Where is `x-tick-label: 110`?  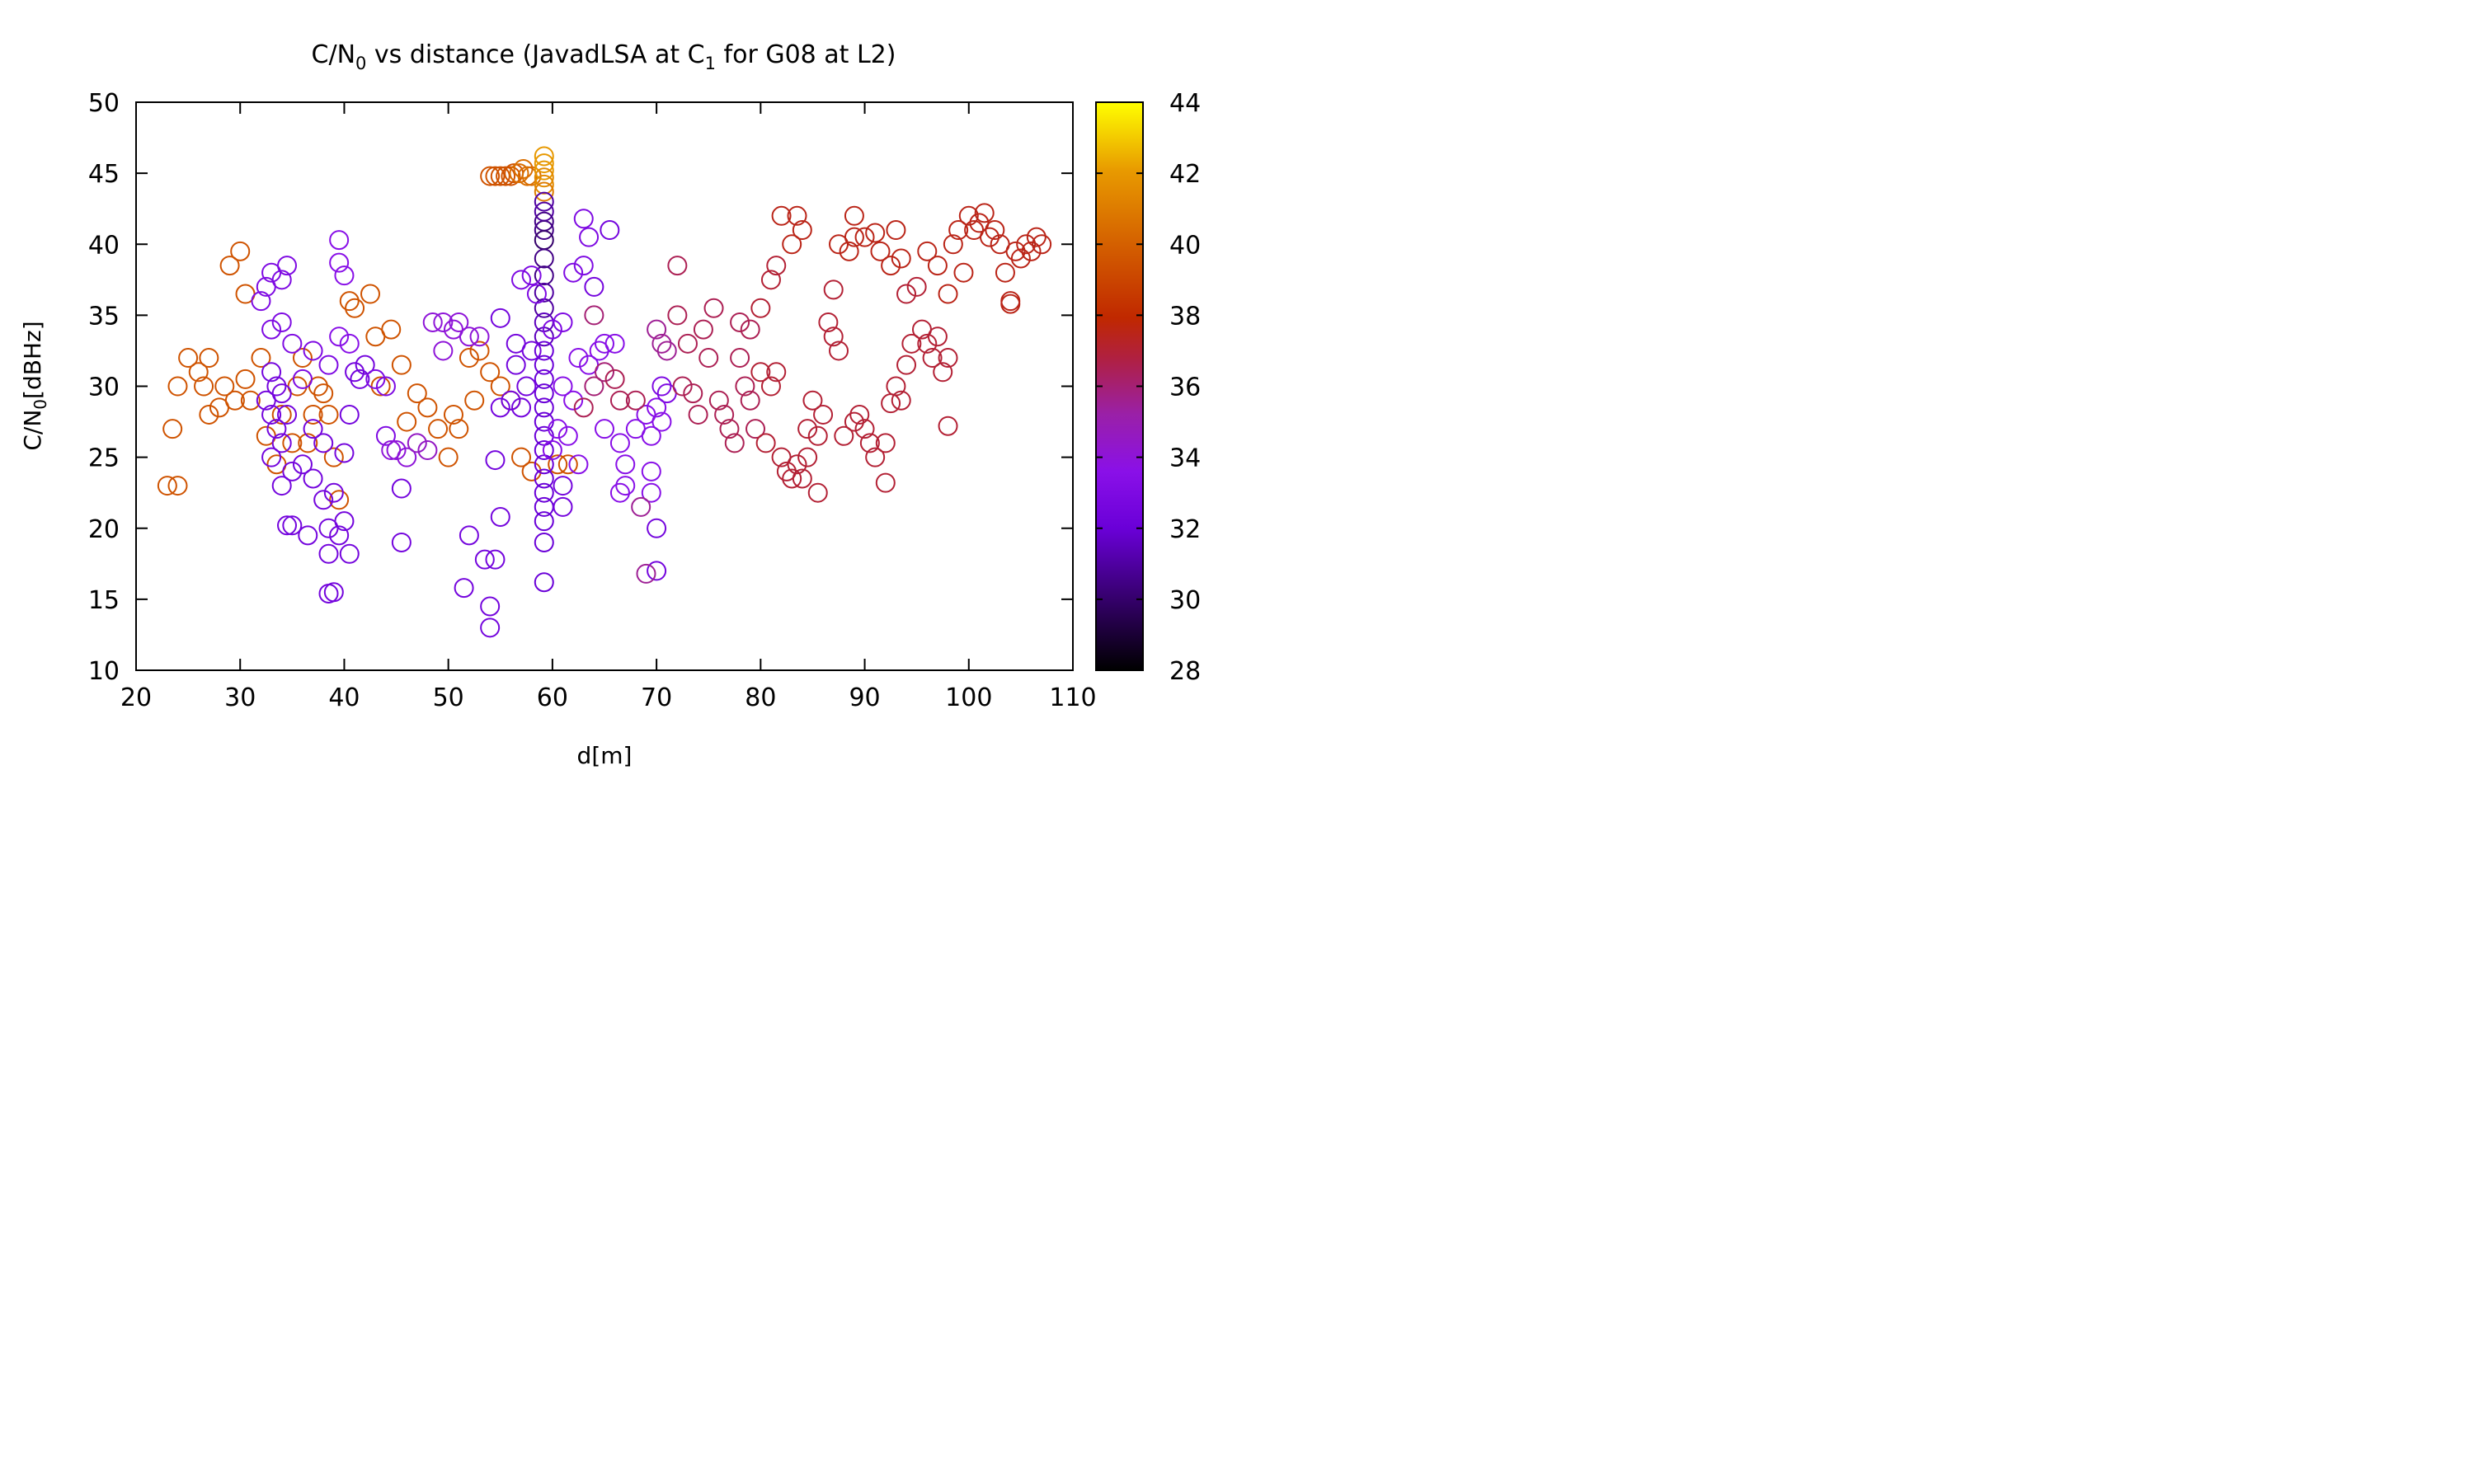
x-tick-label: 110 is located at coordinates (1072, 697).